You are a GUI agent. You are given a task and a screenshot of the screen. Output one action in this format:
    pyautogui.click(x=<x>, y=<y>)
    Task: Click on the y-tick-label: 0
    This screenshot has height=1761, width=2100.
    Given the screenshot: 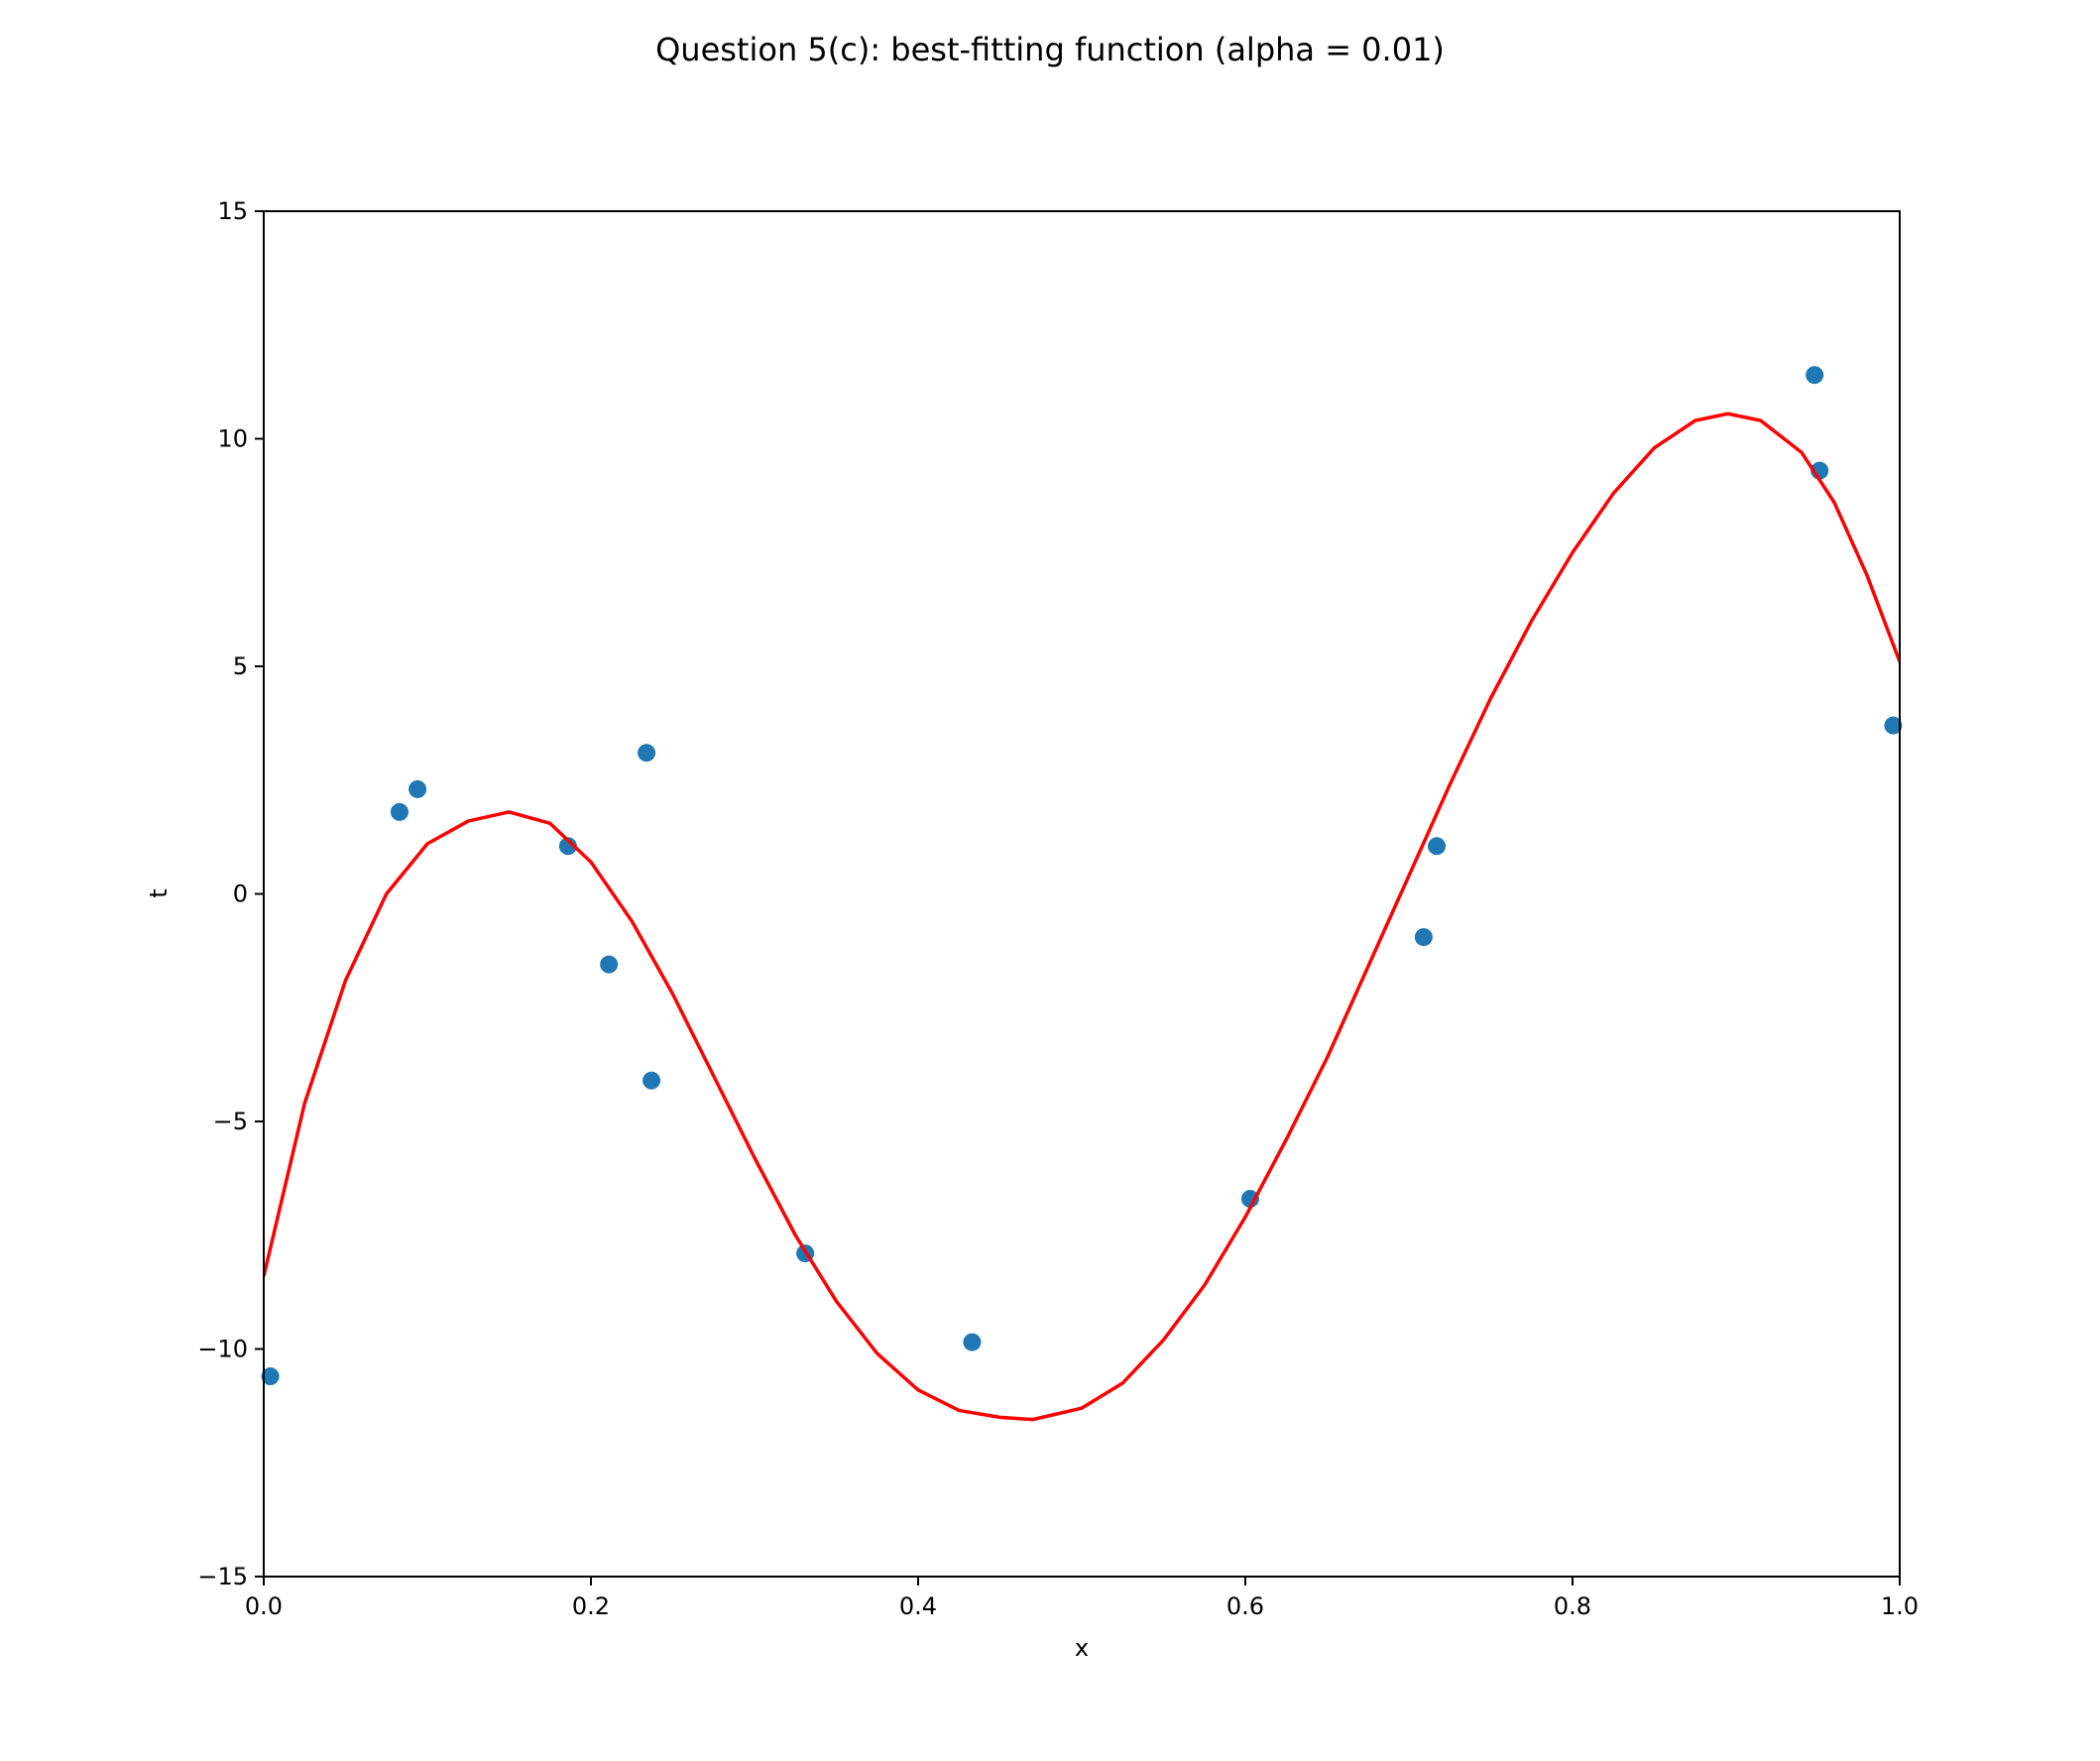 What is the action you would take?
    pyautogui.click(x=240, y=894)
    